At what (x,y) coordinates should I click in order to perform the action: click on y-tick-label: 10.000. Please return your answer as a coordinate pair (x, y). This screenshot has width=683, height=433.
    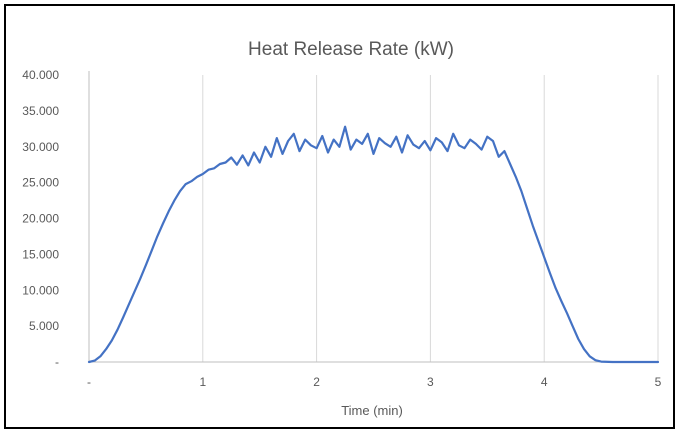
    Looking at the image, I should click on (40, 290).